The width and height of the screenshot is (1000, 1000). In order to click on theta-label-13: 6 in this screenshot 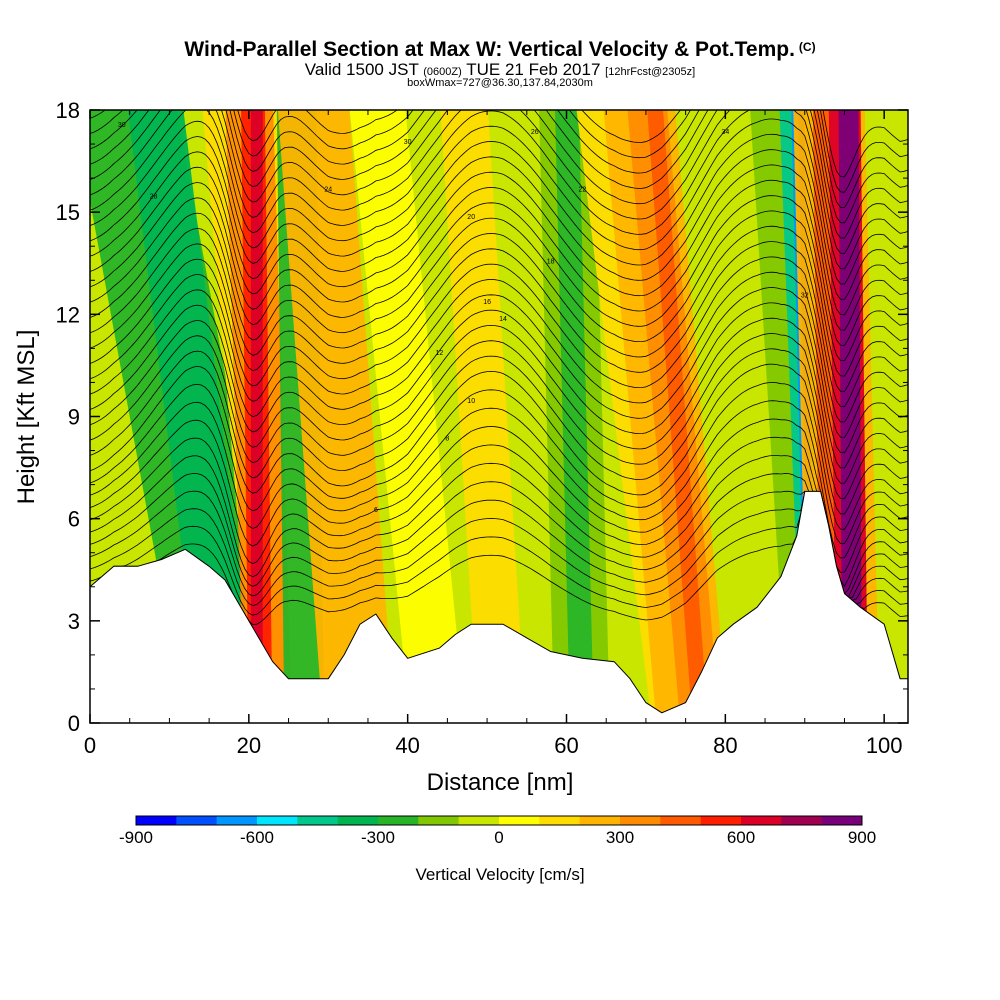, I will do `click(376, 510)`.